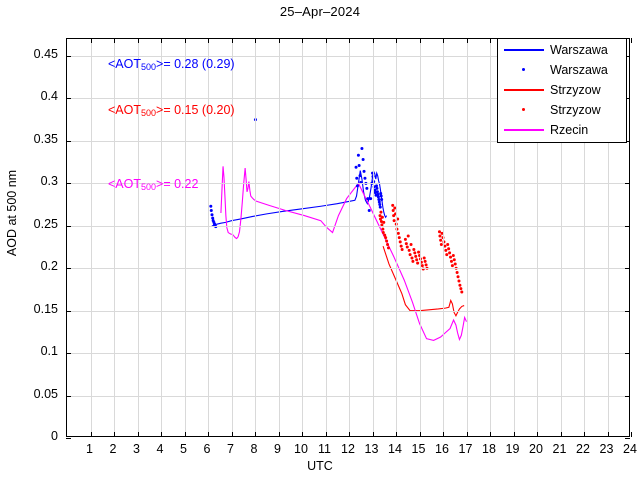  Describe the element at coordinates (277, 449) in the screenshot. I see `x-tick-label: 9` at that location.